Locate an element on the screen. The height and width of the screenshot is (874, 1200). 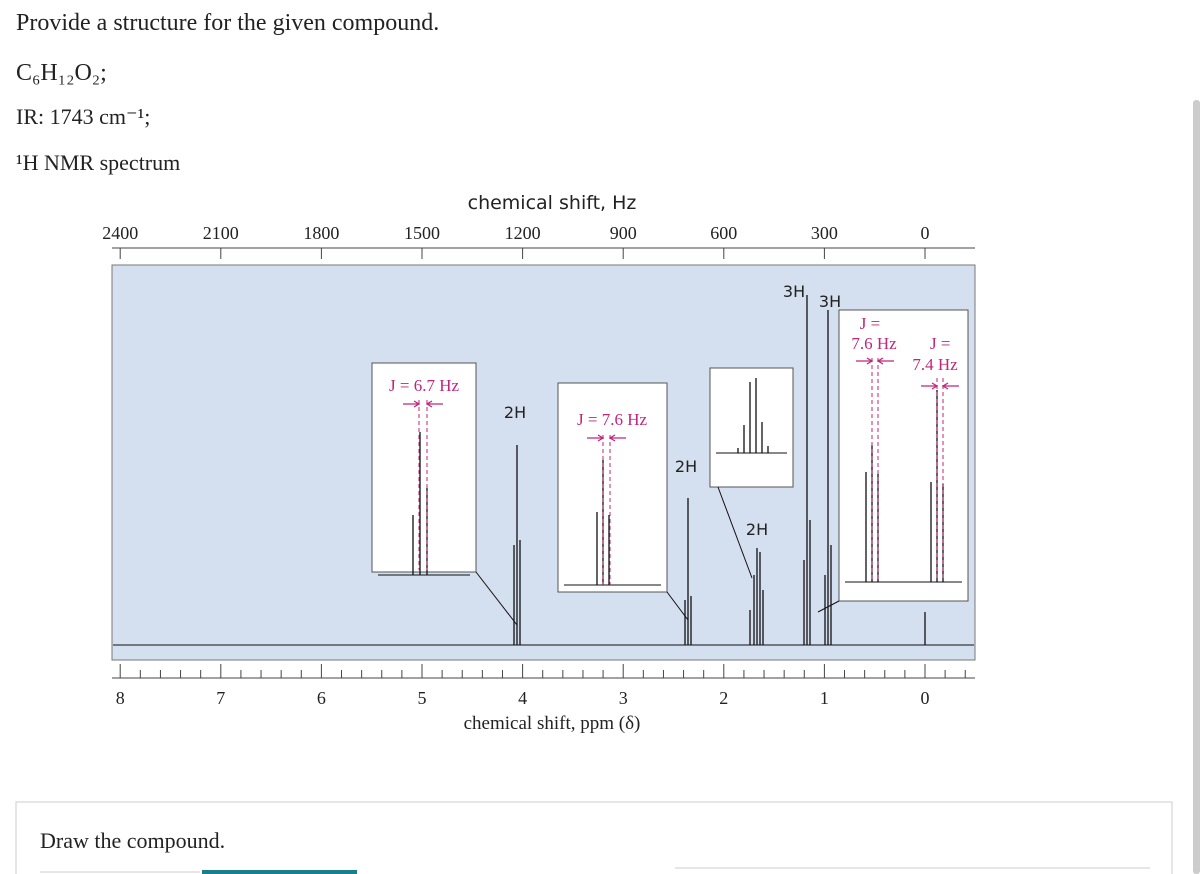
bottom-tick-label: 2 is located at coordinates (723, 698).